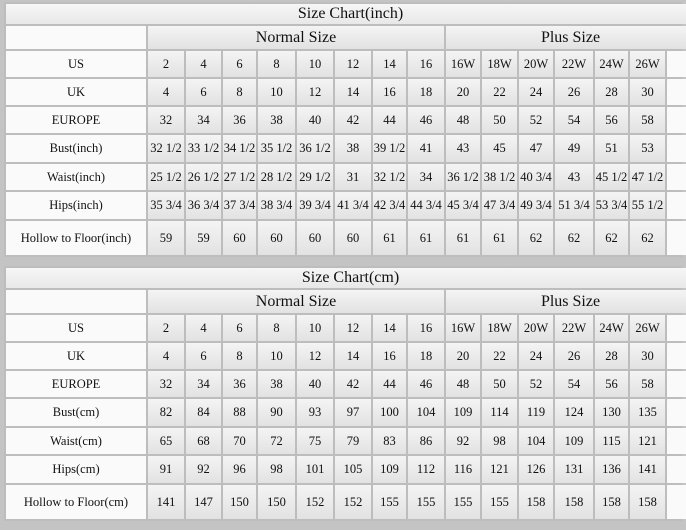 The height and width of the screenshot is (530, 686). What do you see at coordinates (203, 469) in the screenshot?
I see `size-cell: 92` at bounding box center [203, 469].